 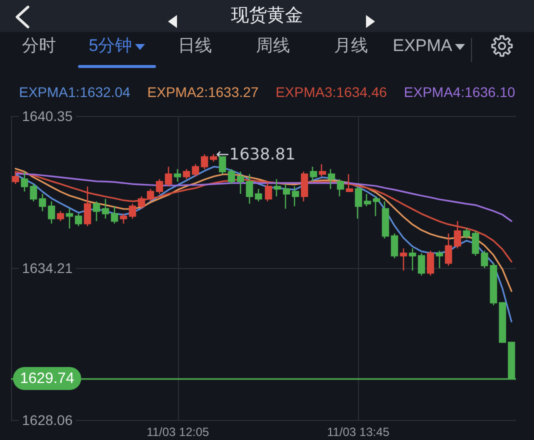 What do you see at coordinates (351, 45) in the screenshot?
I see `text: 月线` at bounding box center [351, 45].